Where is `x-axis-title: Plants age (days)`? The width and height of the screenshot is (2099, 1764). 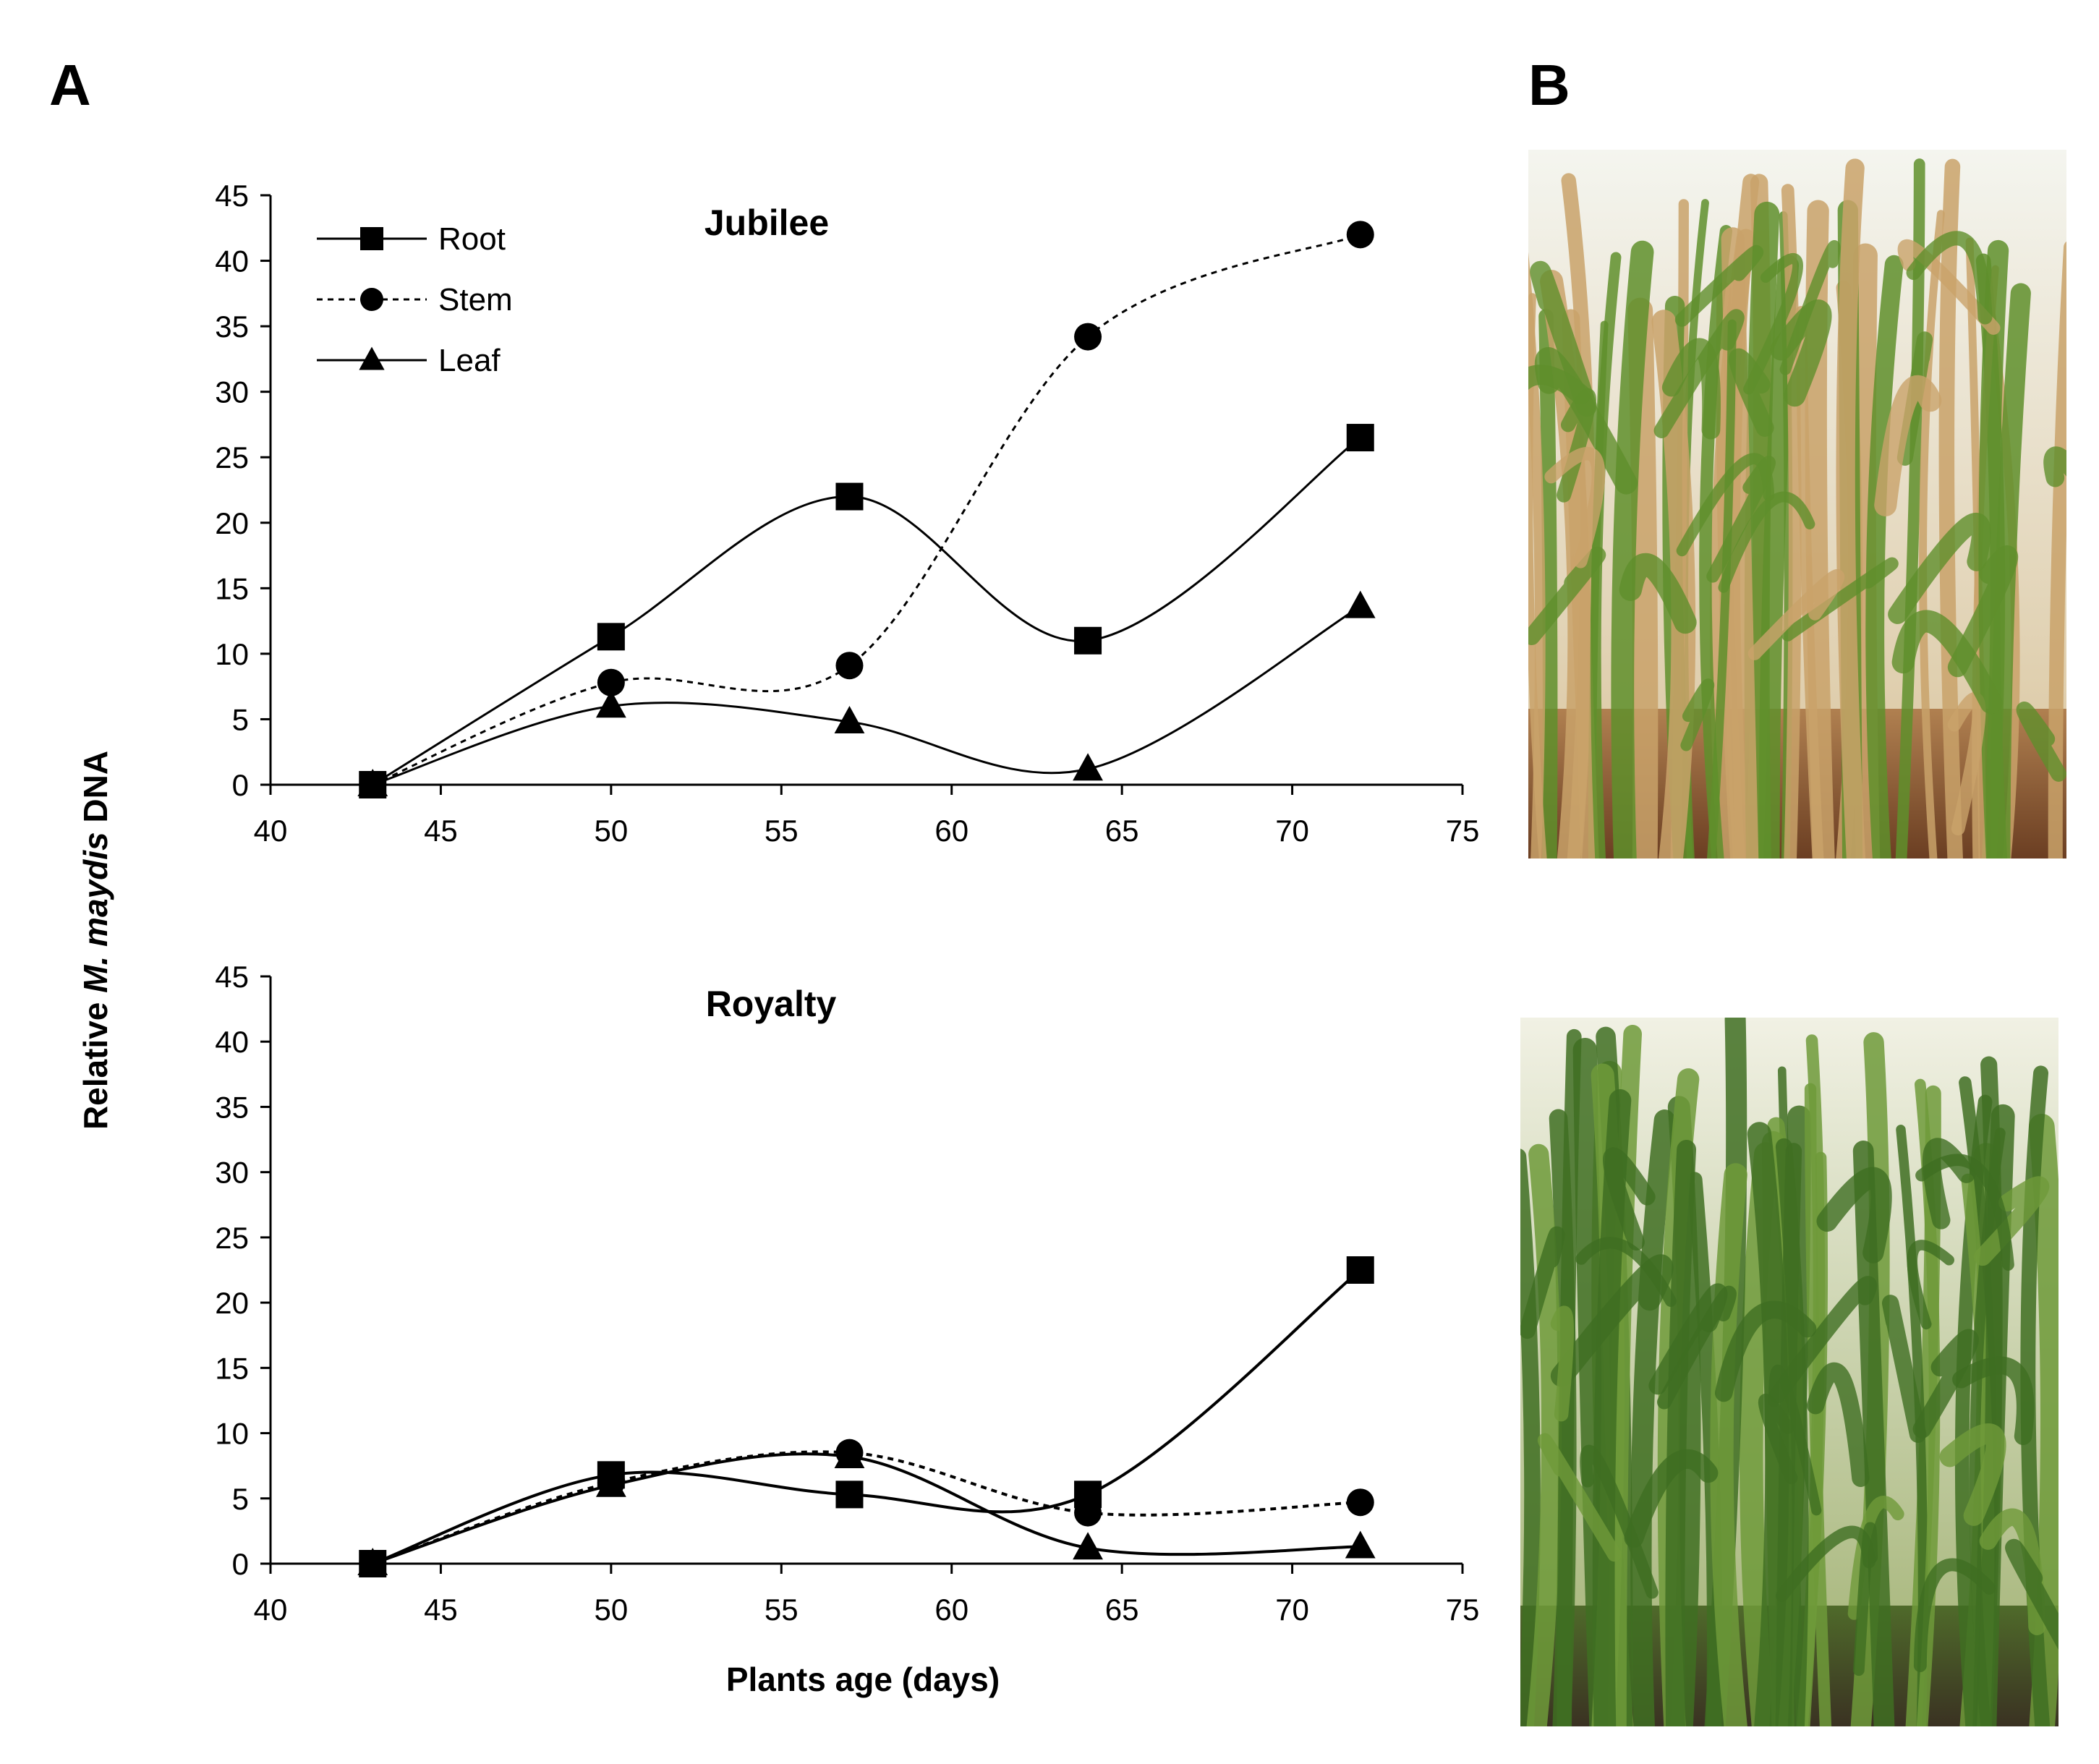 x-axis-title: Plants age (days) is located at coordinates (863, 1679).